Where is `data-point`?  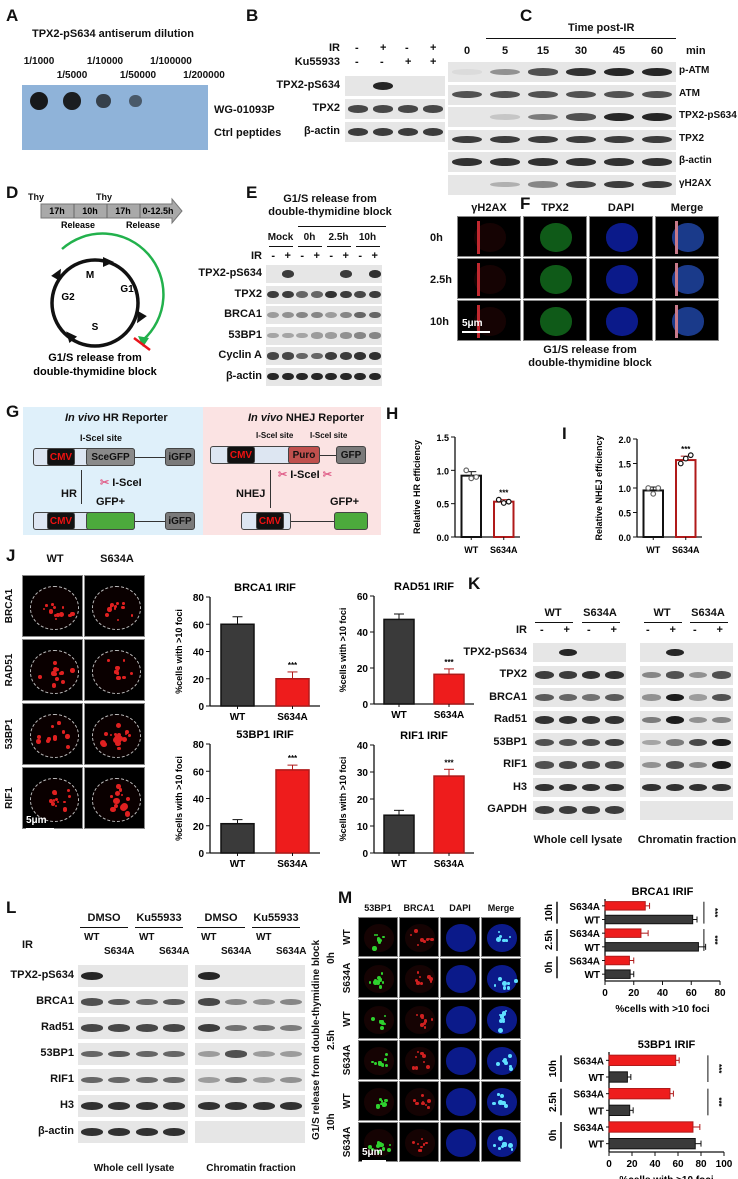 data-point is located at coordinates (476, 477).